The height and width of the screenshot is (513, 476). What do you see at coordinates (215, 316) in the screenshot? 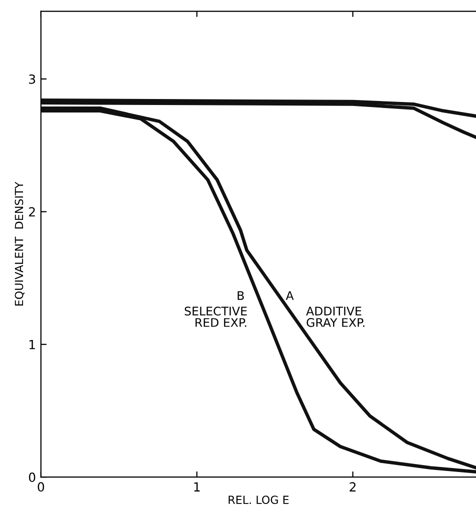
I see `annotation: SELECTIVE RED EXP.` at bounding box center [215, 316].